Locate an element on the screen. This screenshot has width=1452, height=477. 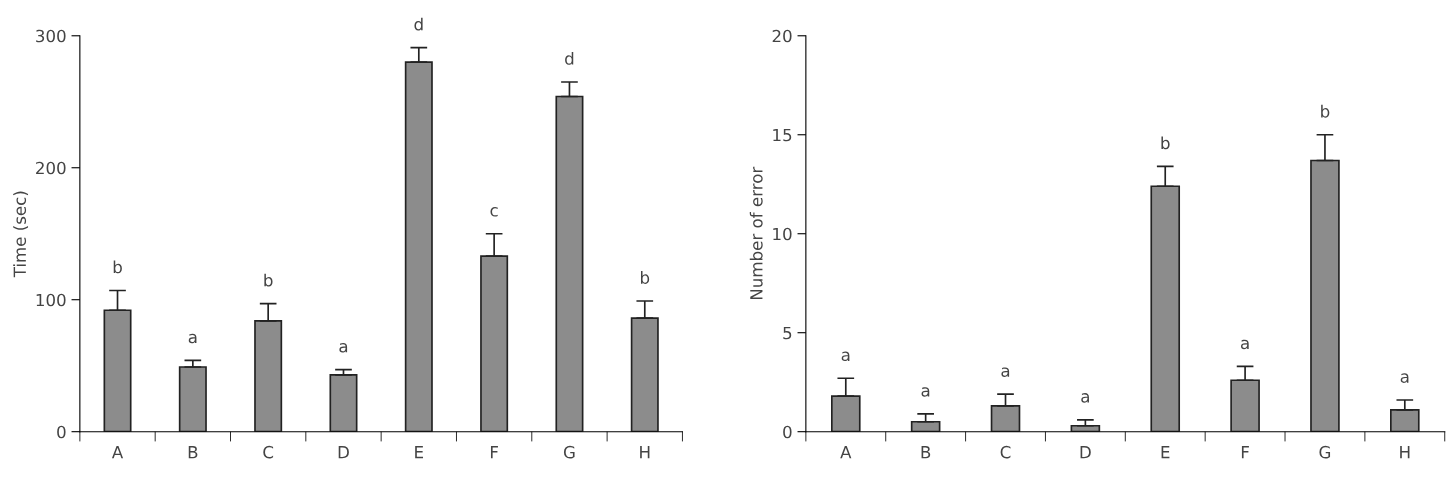
y-tick-label: 15 is located at coordinates (782, 135).